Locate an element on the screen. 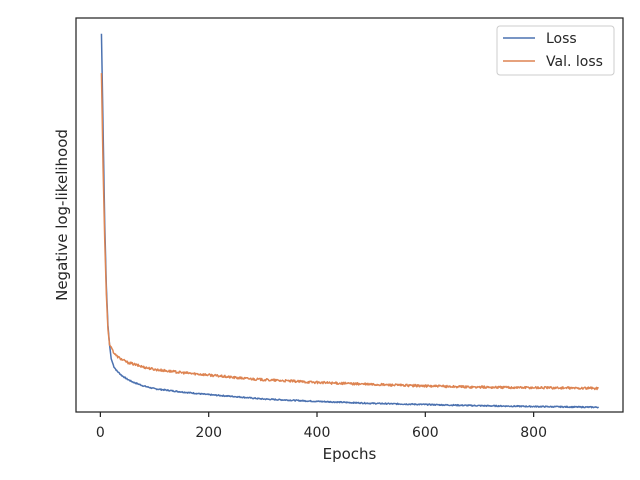 This screenshot has height=480, width=640. x-axis-title: Epochs is located at coordinates (350, 454).